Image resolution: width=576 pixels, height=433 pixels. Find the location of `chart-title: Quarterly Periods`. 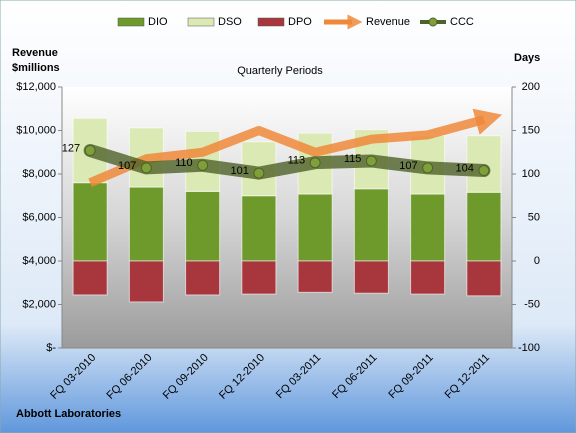

chart-title: Quarterly Periods is located at coordinates (280, 71).